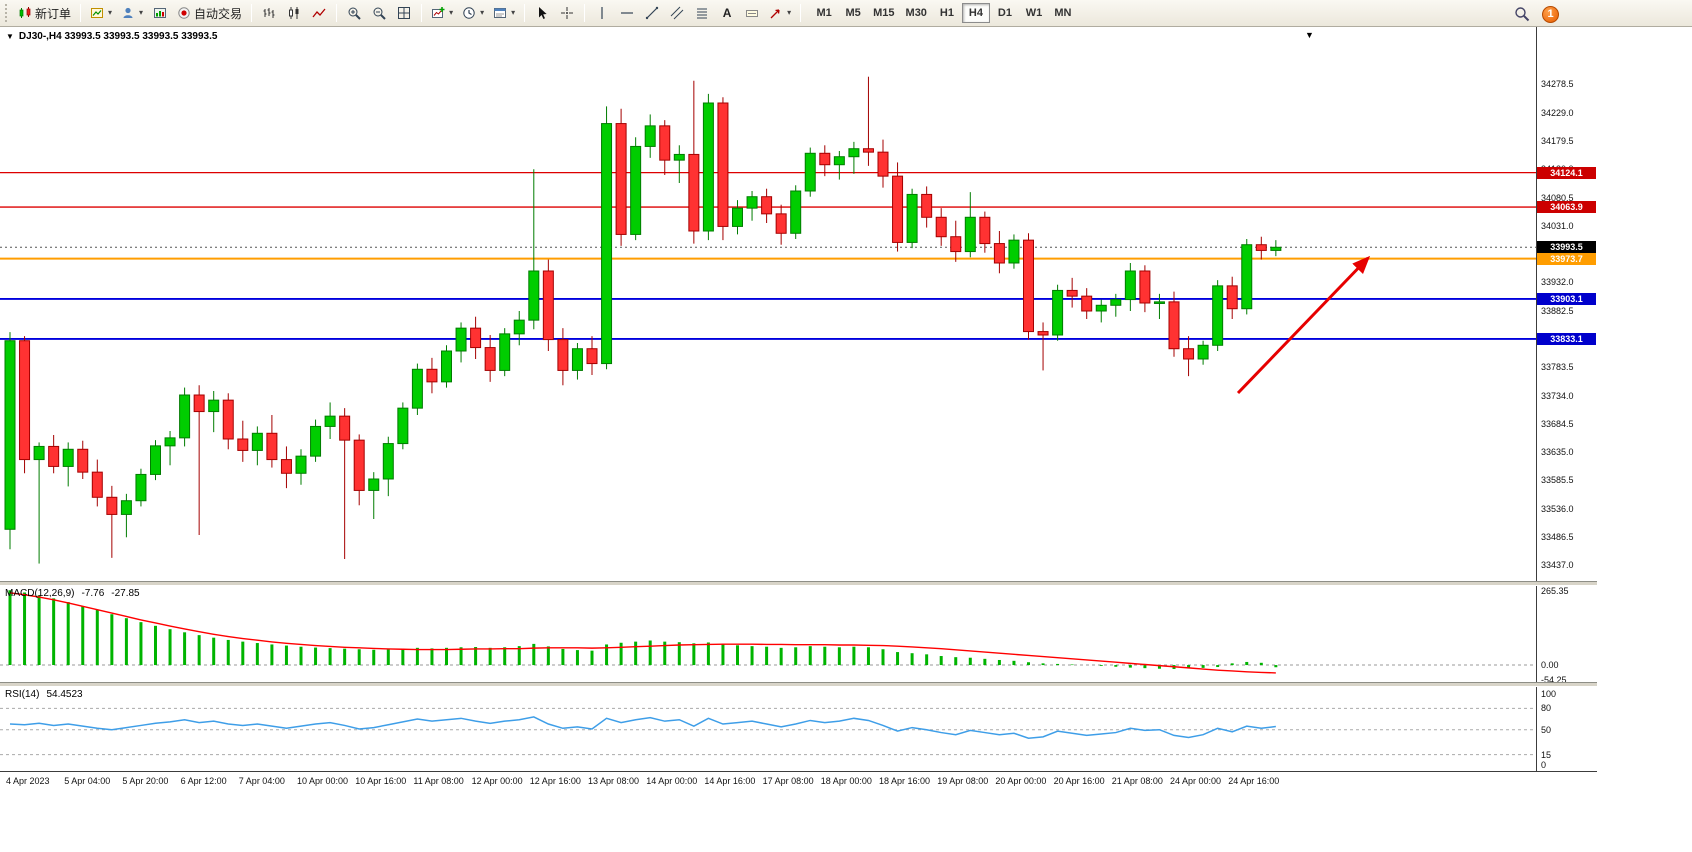 The image size is (1692, 852). Describe the element at coordinates (1557, 225) in the screenshot. I see `price-axis-label: 34031.0` at that location.